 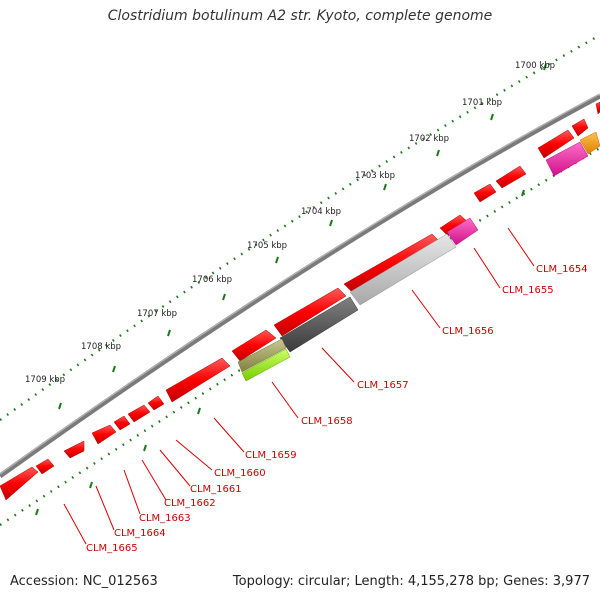 I want to click on gene-label: CLM_1663, so click(x=165, y=518).